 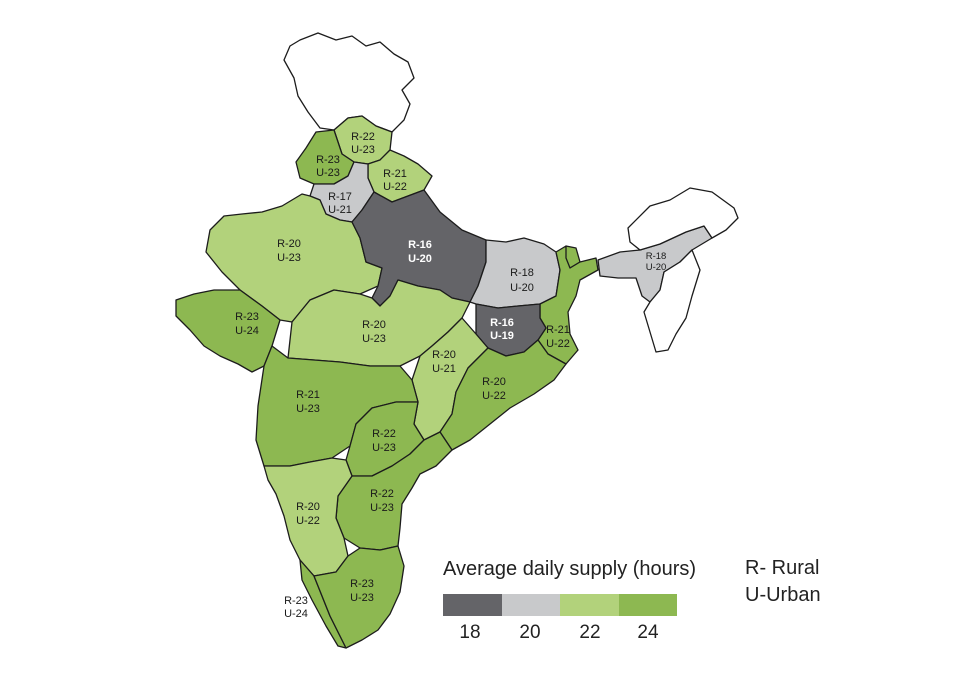 What do you see at coordinates (349, 82) in the screenshot?
I see `region-jammu-kashmir` at bounding box center [349, 82].